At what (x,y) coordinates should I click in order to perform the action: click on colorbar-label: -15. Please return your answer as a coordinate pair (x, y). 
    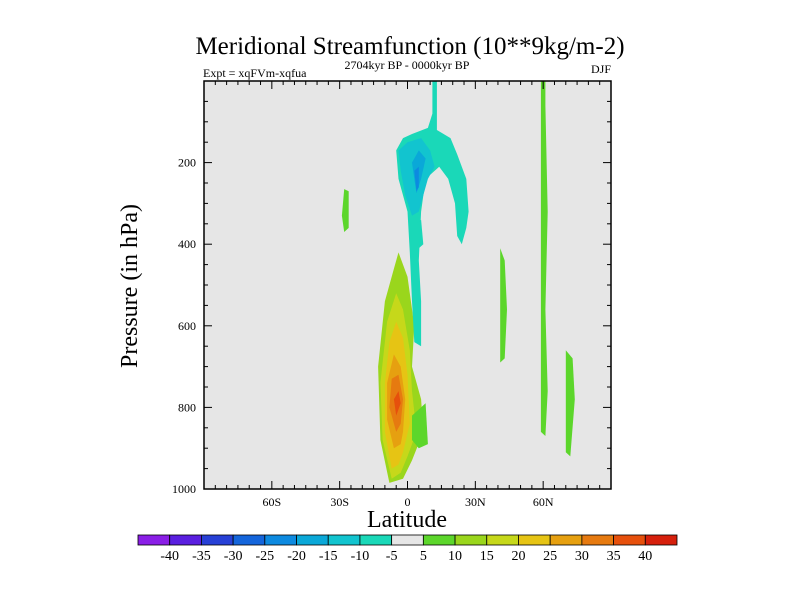
    Looking at the image, I should click on (328, 556).